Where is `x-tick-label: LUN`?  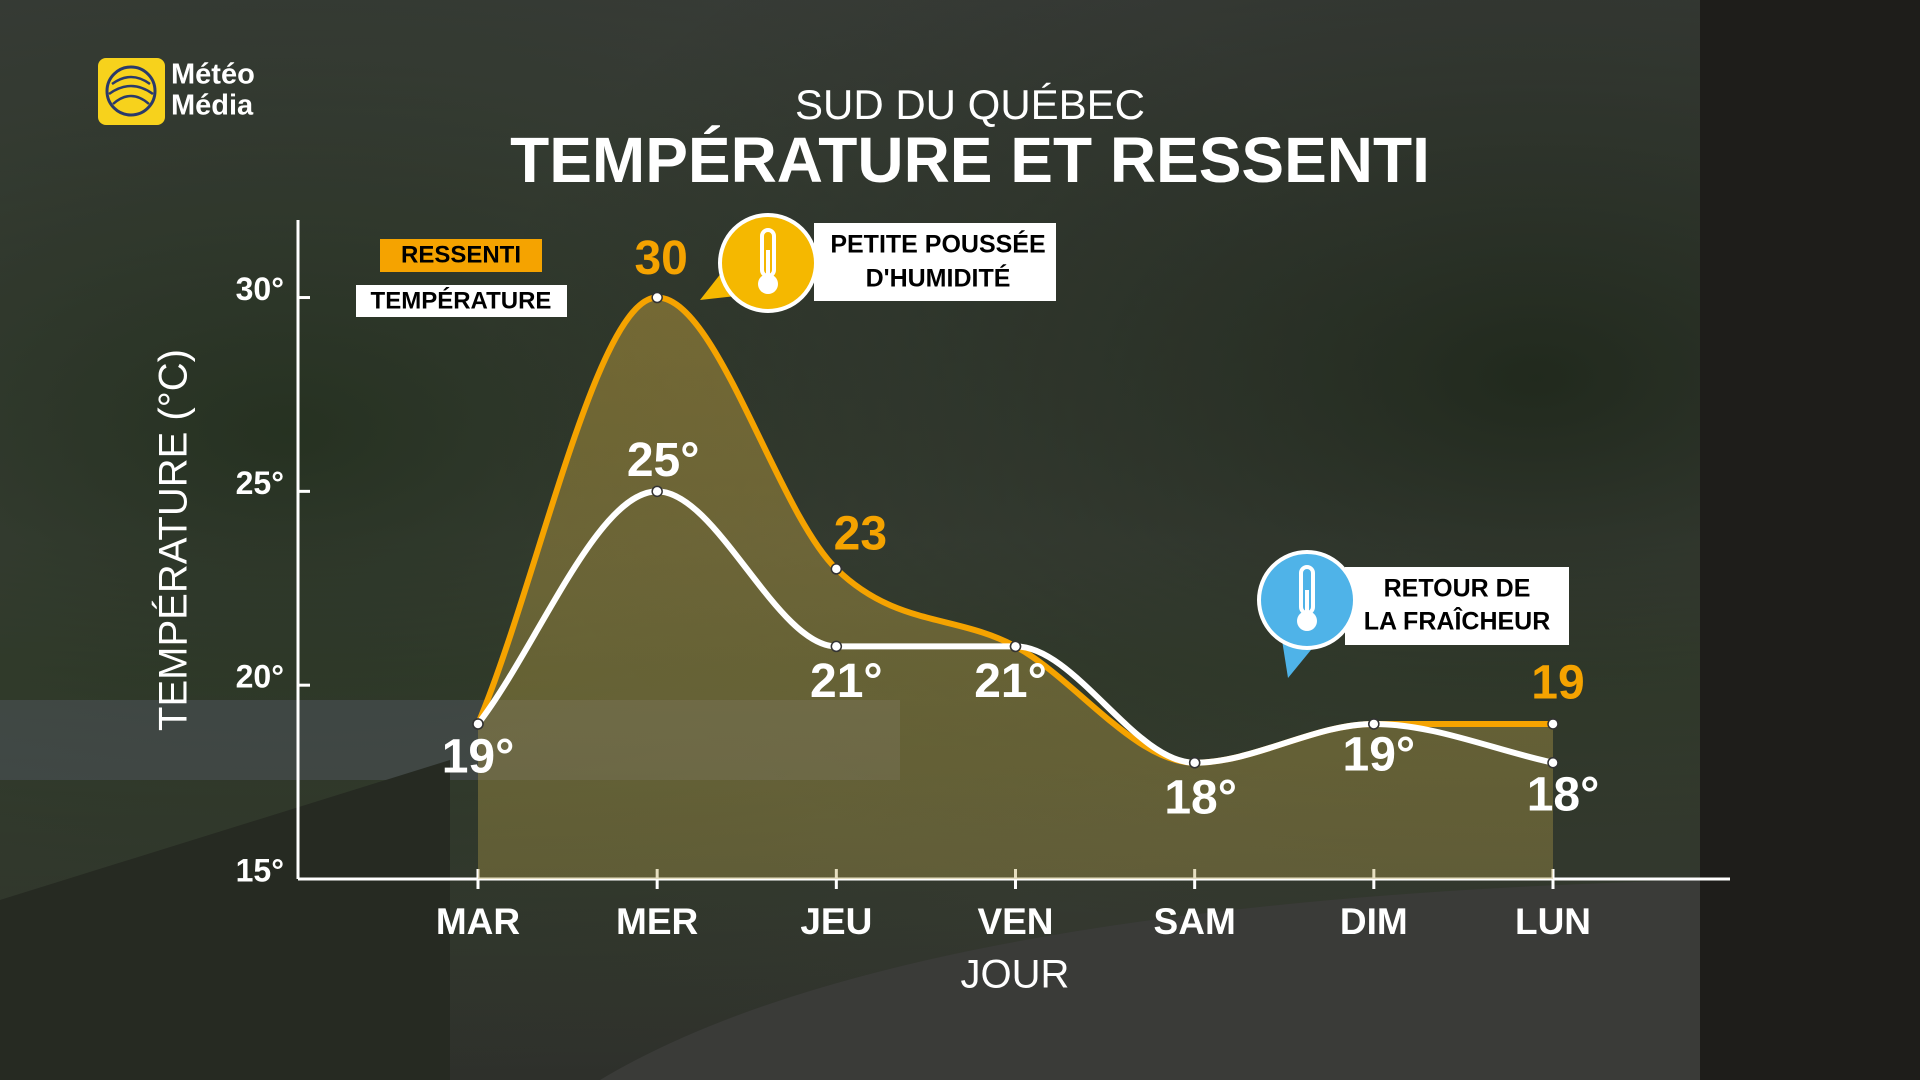 x-tick-label: LUN is located at coordinates (1553, 921).